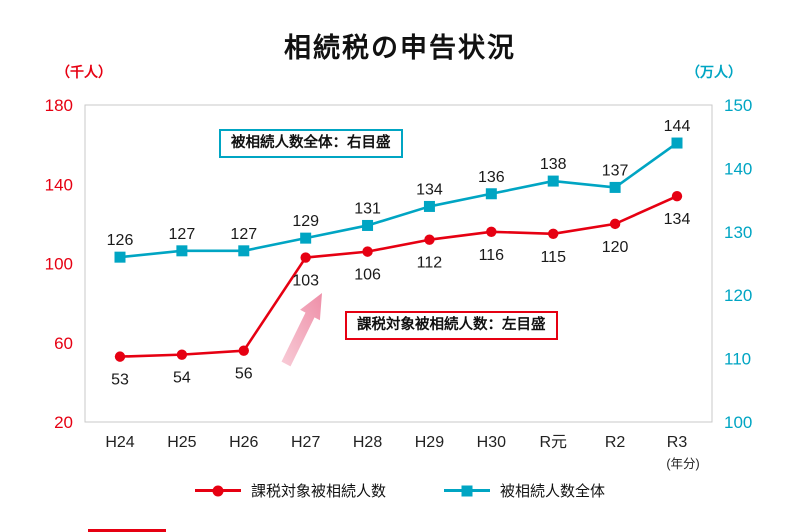 Image resolution: width=800 pixels, height=532 pixels. Describe the element at coordinates (367, 208) in the screenshot. I see `svg-text: 131` at that location.